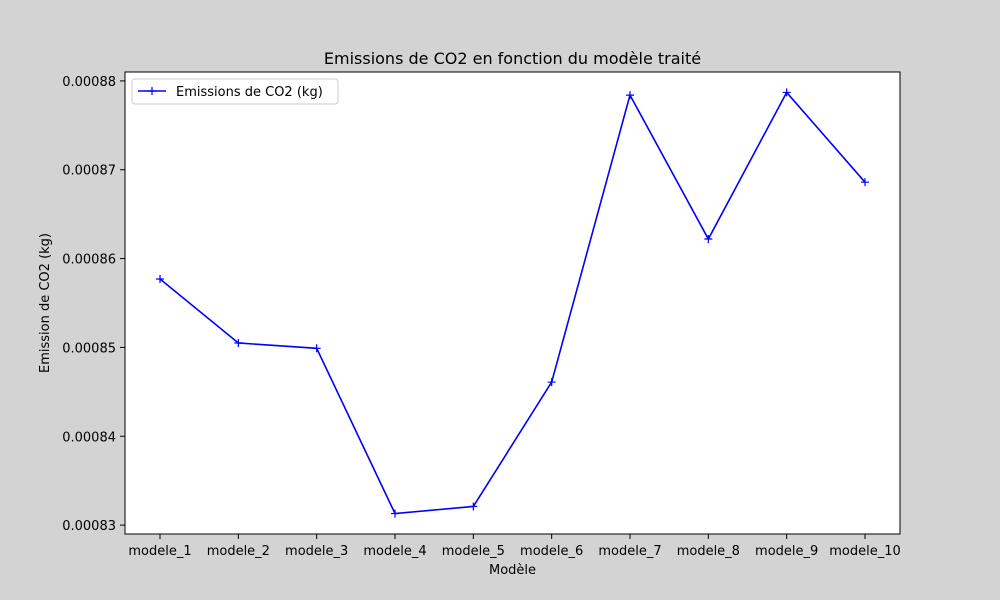 This screenshot has width=1000, height=600. I want to click on x-tick-label: modele_8, so click(708, 551).